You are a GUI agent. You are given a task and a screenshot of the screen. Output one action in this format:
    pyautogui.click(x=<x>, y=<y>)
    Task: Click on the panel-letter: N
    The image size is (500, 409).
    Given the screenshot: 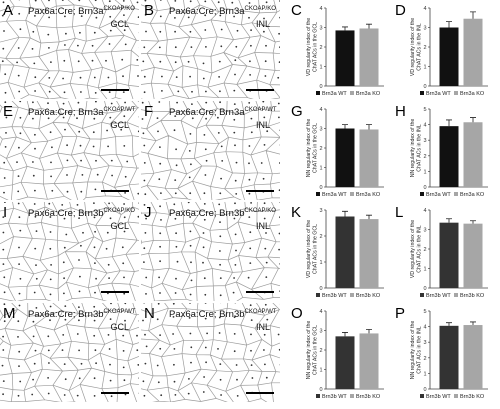 What is the action you would take?
    pyautogui.click(x=149, y=313)
    